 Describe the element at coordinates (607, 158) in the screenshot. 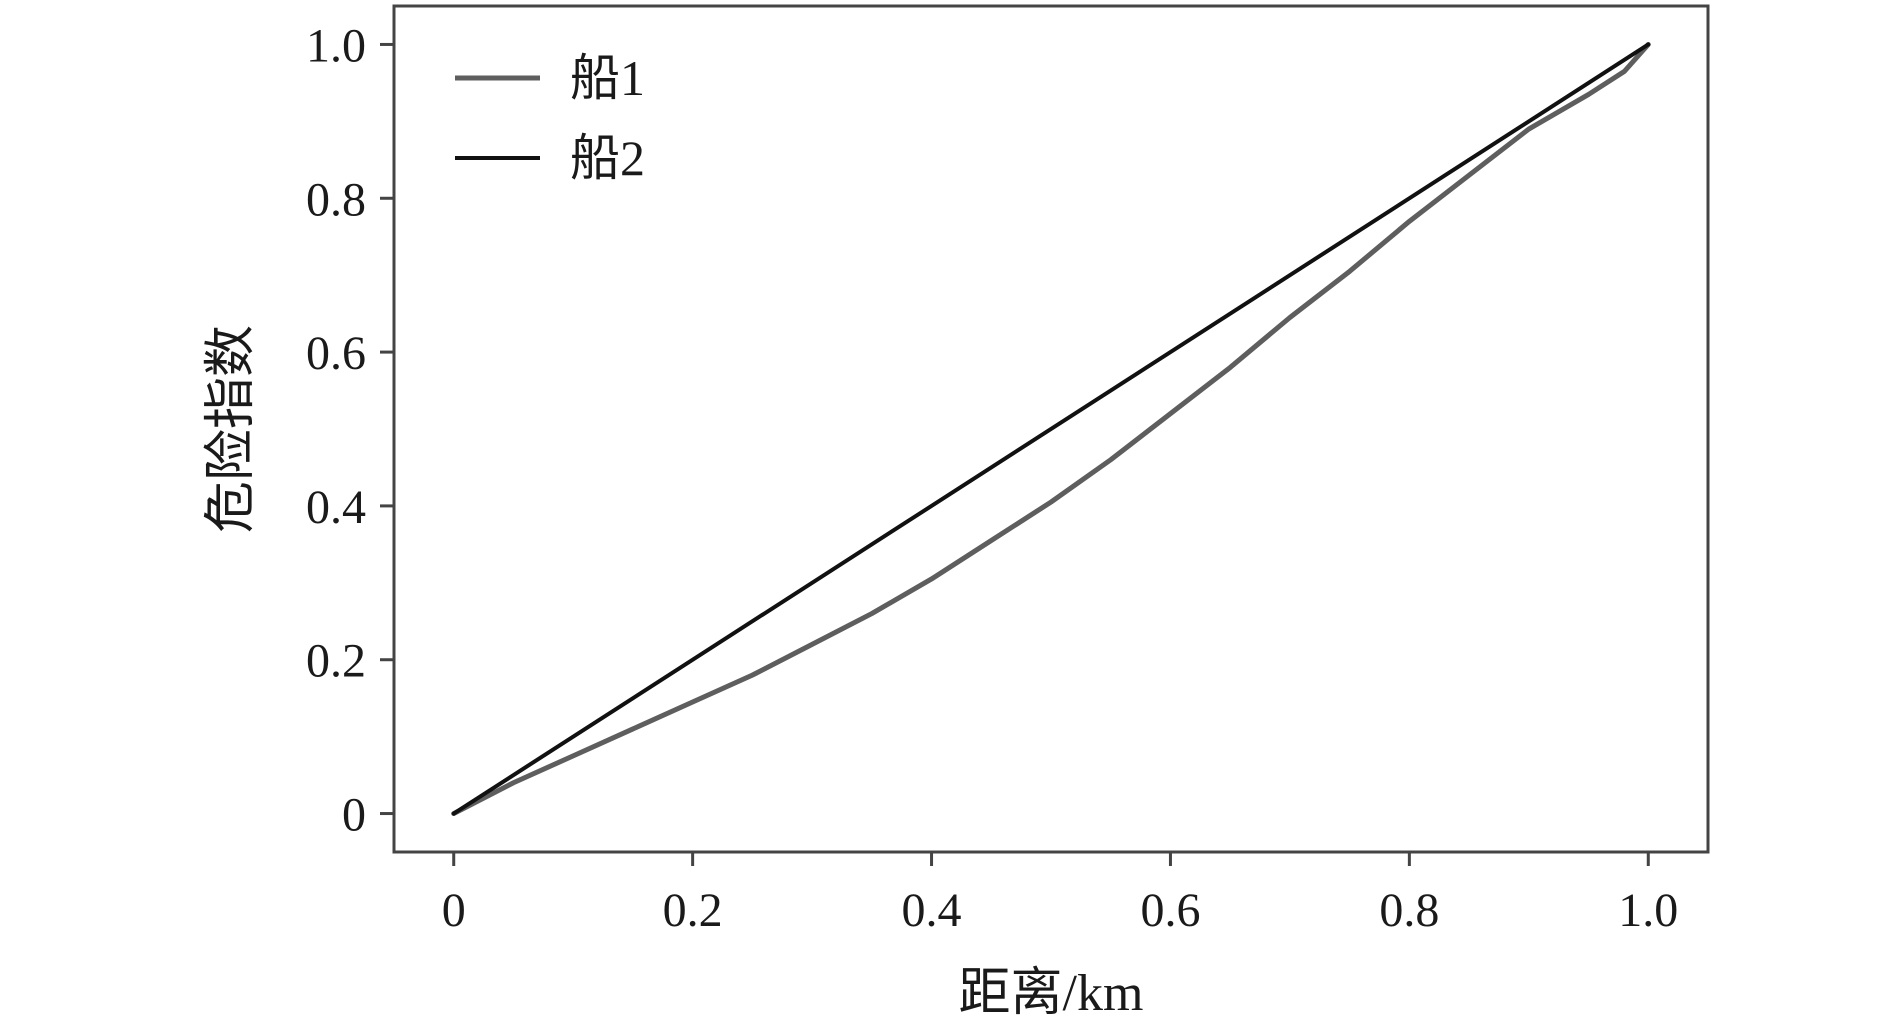

I see `legend-label-2: 船2` at that location.